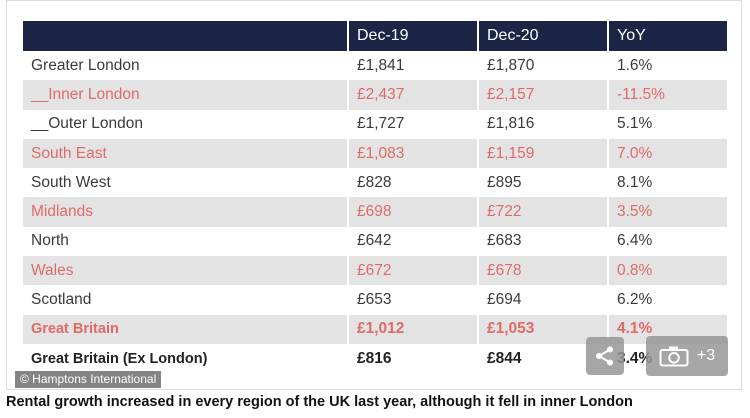 Image resolution: width=750 pixels, height=418 pixels. I want to click on region-cell: South East, so click(186, 153).